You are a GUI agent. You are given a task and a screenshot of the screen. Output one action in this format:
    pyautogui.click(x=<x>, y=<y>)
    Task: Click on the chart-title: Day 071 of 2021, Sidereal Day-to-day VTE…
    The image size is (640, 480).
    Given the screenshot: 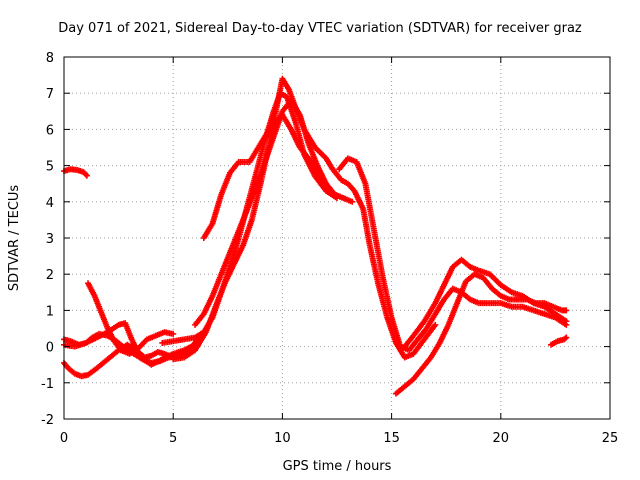 What is the action you would take?
    pyautogui.click(x=320, y=28)
    